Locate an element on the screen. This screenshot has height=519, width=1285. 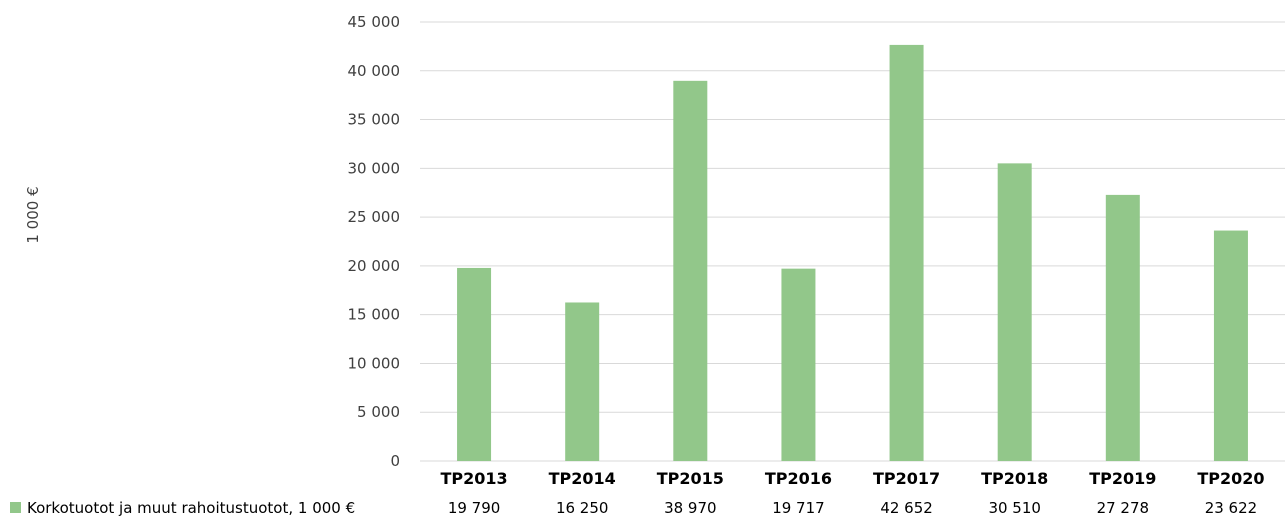
data-table-value: 27 278 is located at coordinates (1123, 508).